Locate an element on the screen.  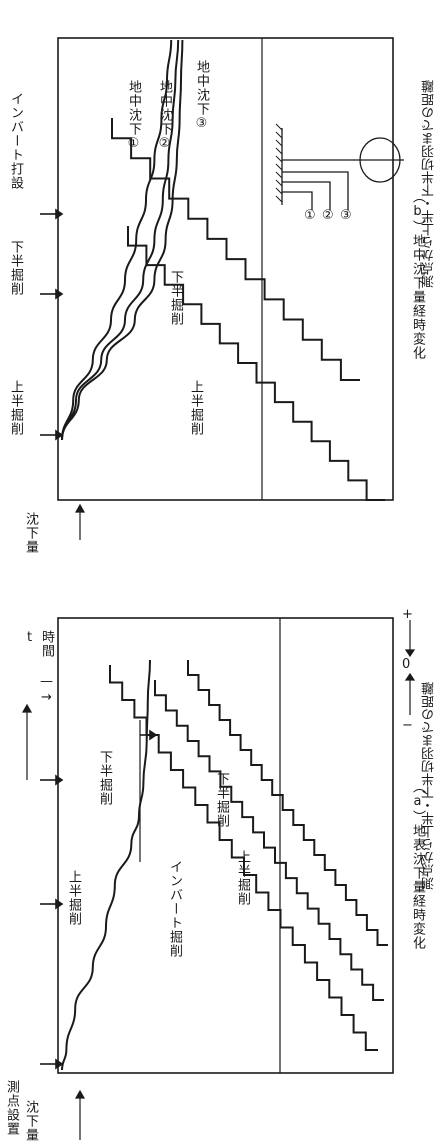
panel-a-lower-face-steps is located at coordinates (269, 840).